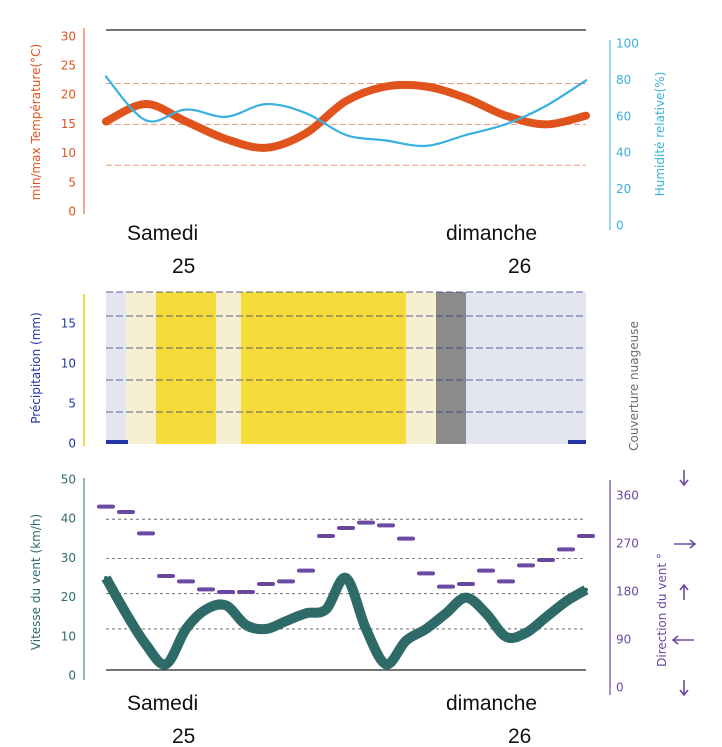 This screenshot has height=747, width=722. What do you see at coordinates (627, 592) in the screenshot?
I see `wind-direction-tick-label: 180` at bounding box center [627, 592].